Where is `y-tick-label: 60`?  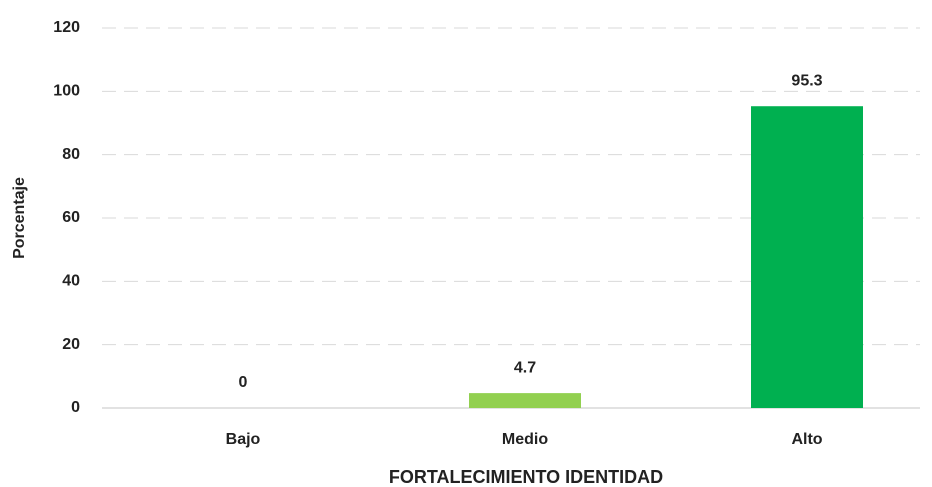
y-tick-label: 60 is located at coordinates (71, 217).